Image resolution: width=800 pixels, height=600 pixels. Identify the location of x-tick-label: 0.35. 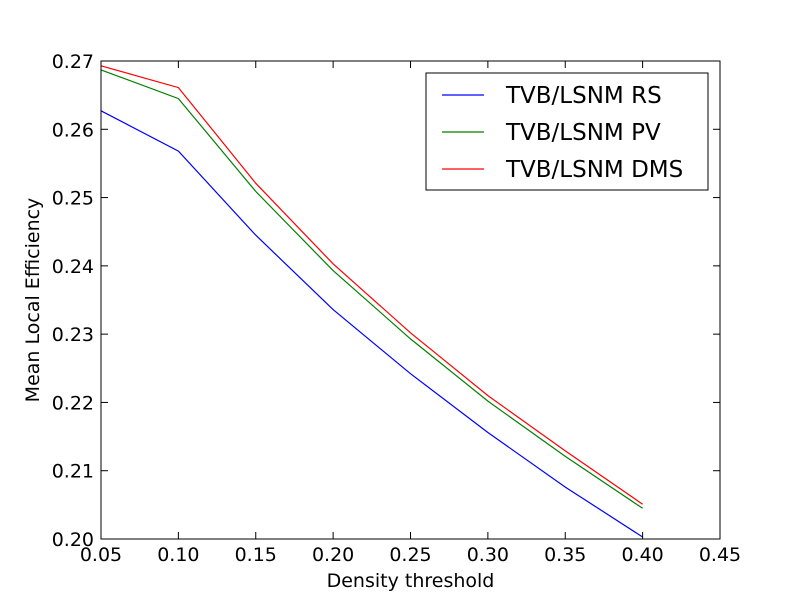
(565, 555).